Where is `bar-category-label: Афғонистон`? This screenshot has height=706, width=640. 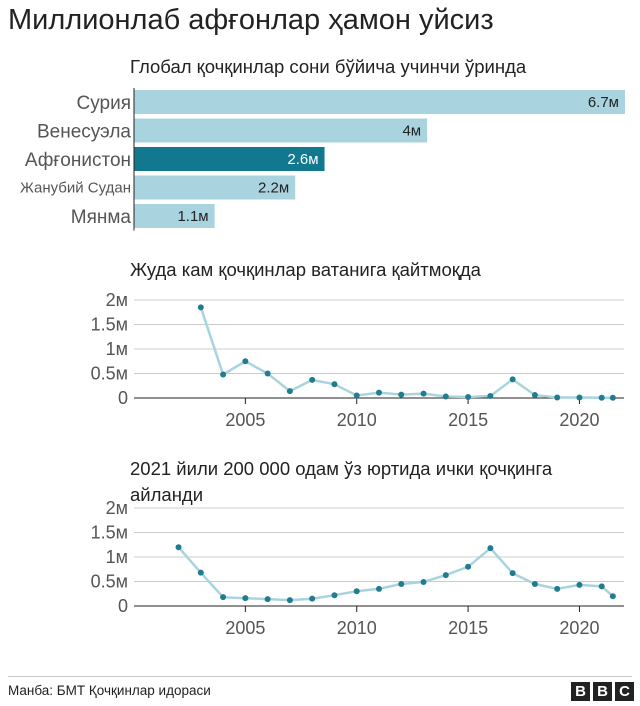 bar-category-label: Афғонистон is located at coordinates (78, 160).